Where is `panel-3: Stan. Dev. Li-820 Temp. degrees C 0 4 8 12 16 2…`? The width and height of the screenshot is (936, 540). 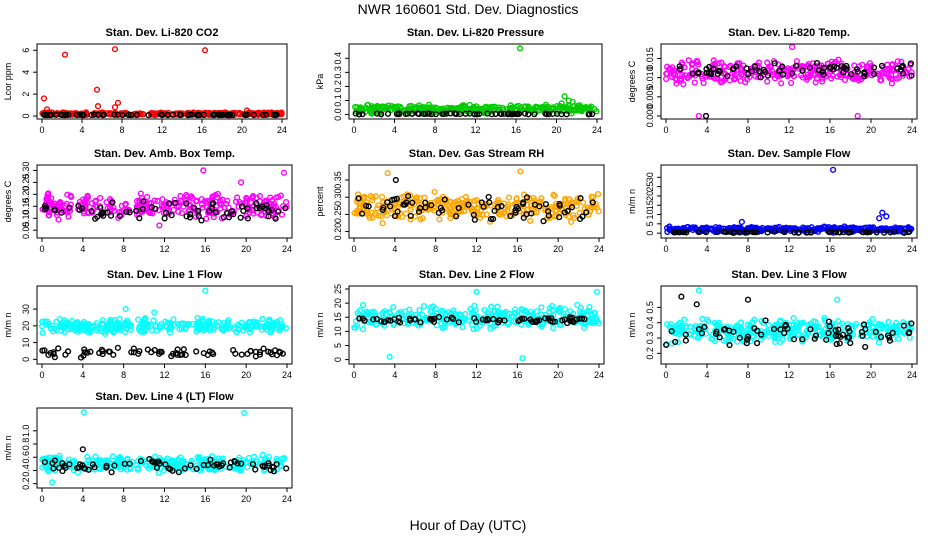
panel-3: Stan. Dev. Li-820 Temp. degrees C 0 4 8 12 16 2… is located at coordinates (772, 81).